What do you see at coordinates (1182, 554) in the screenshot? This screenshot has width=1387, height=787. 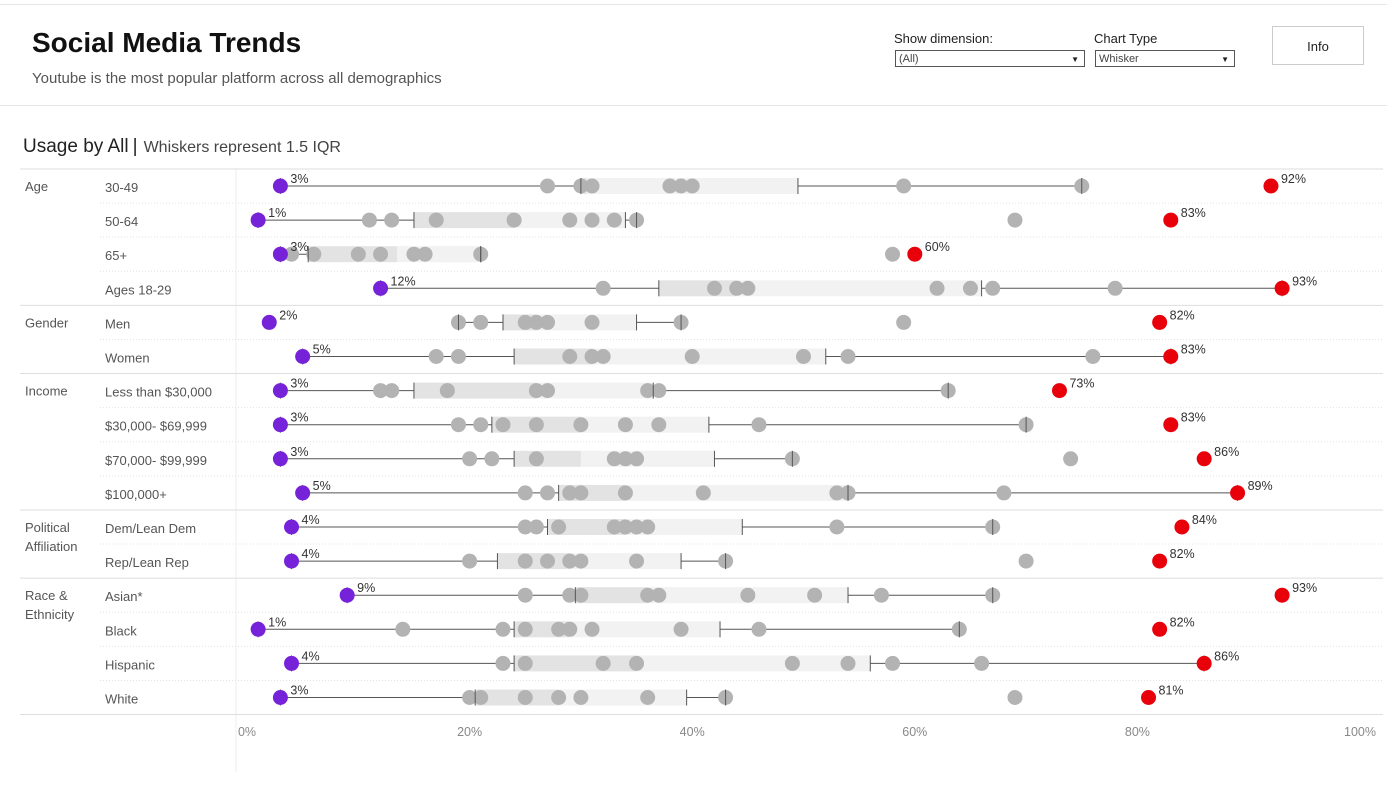 I see `max-value-label: 82%` at bounding box center [1182, 554].